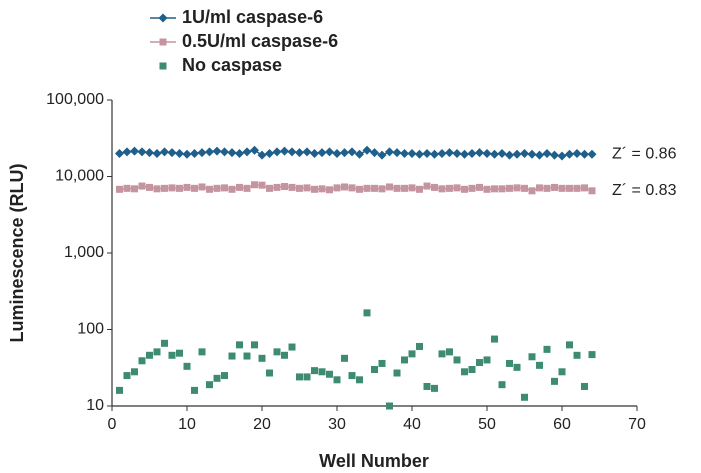  What do you see at coordinates (95, 405) in the screenshot?
I see `y-tick-label: 10` at bounding box center [95, 405].